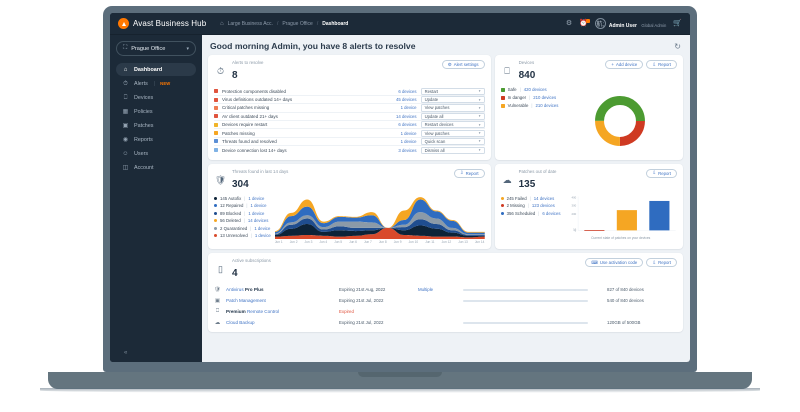  I want to click on legend-swatch, so click(215, 213).